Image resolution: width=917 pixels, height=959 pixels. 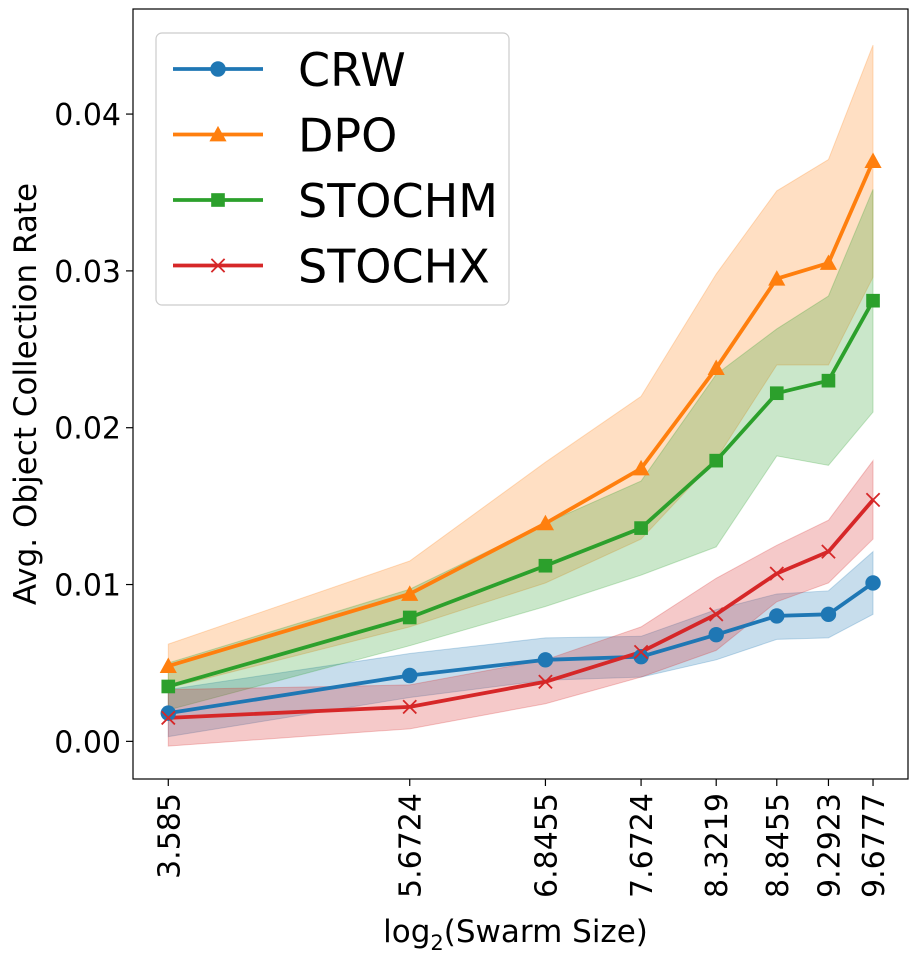 What do you see at coordinates (546, 845) in the screenshot?
I see `x-tick-label: 6.8455` at bounding box center [546, 845].